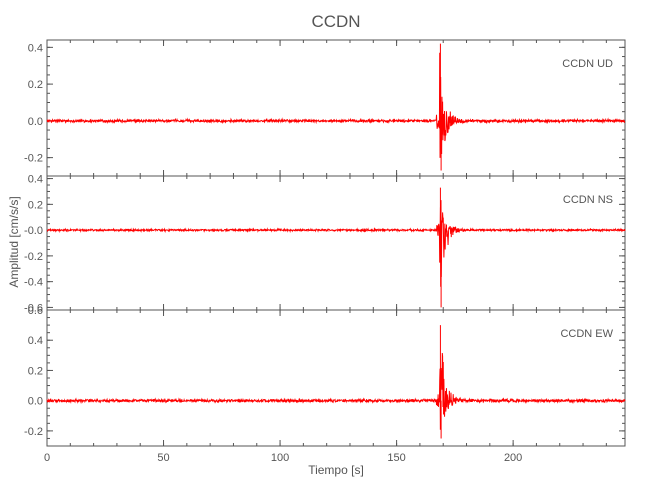  Describe the element at coordinates (14, 241) in the screenshot. I see `y-axis-label: Amplitud [cm/s/s]` at that location.